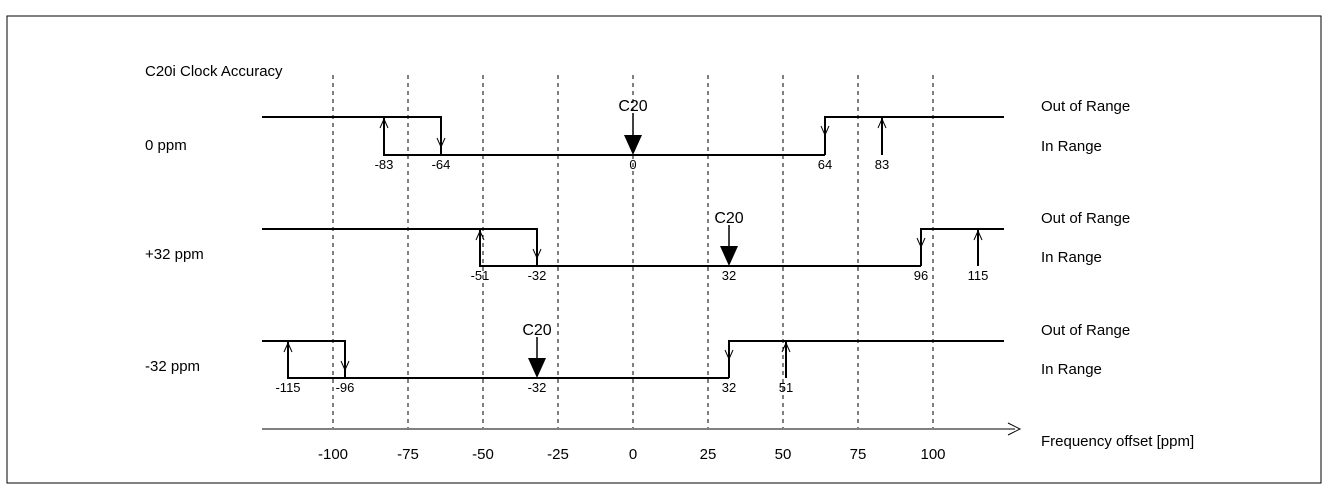 The image size is (1328, 485). Describe the element at coordinates (882, 164) in the screenshot. I see `threshold-label: 83` at that location.